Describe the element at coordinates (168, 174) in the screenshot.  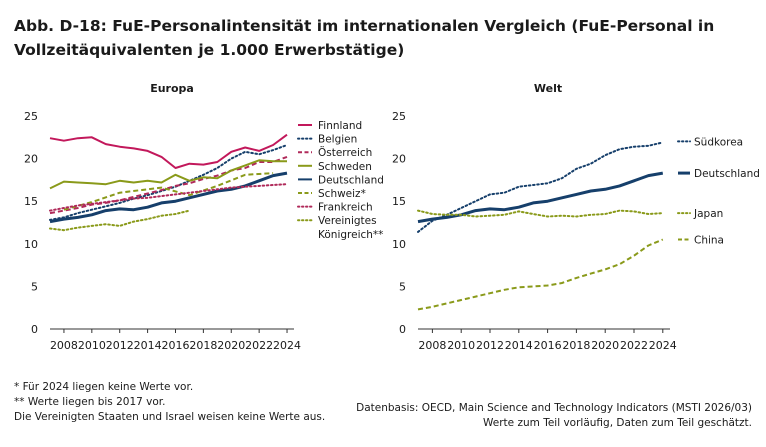
I see `series-line-schweden` at that location.